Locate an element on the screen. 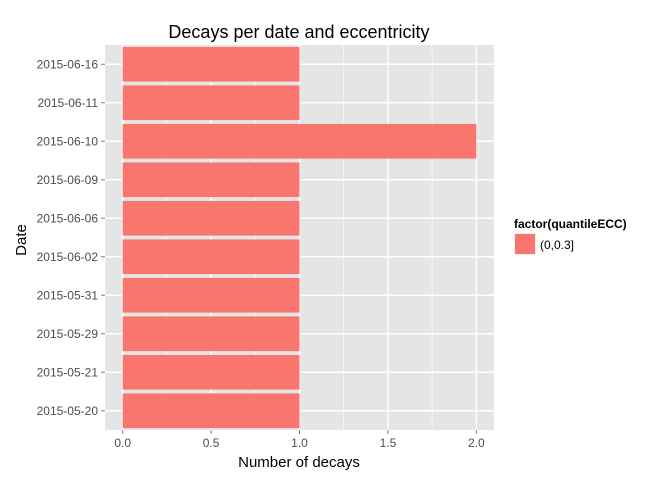 The image size is (672, 480). x-tick-label: 2.0 is located at coordinates (476, 443).